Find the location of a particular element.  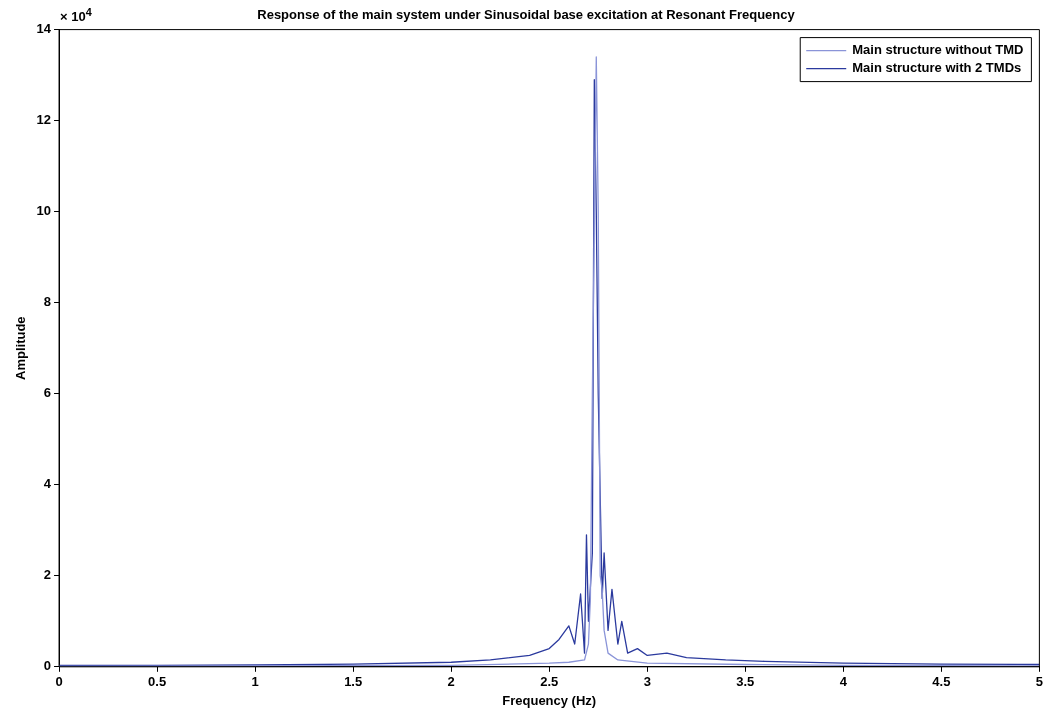

text: × 10$^{4}$ is located at coordinates (76, 15).